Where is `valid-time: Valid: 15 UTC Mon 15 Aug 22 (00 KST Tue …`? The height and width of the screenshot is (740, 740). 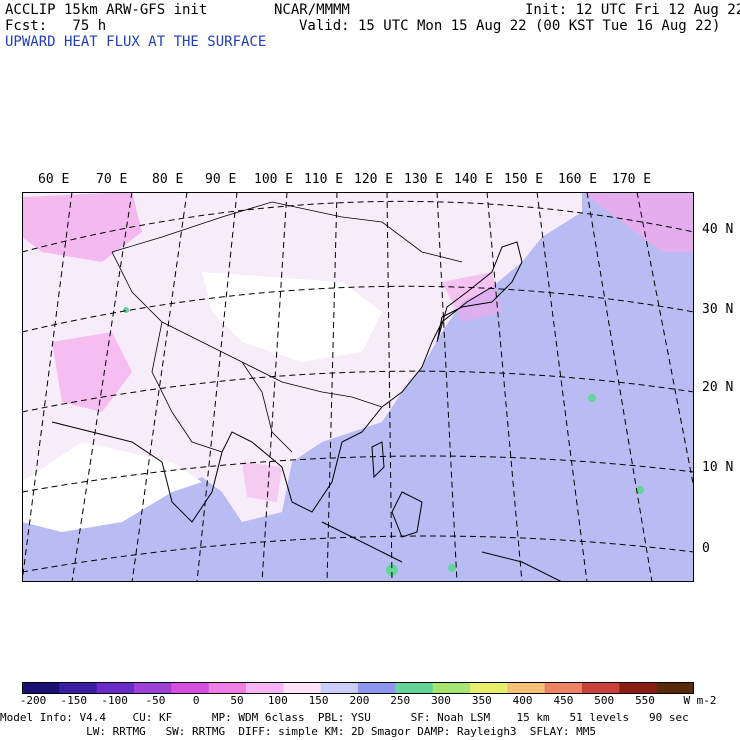 valid-time: Valid: 15 UTC Mon 15 Aug 22 (00 KST Tue … is located at coordinates (510, 26).